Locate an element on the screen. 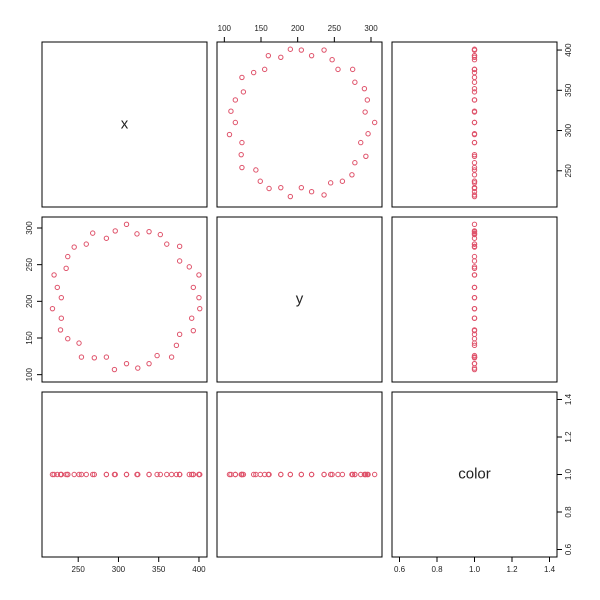 This screenshot has width=600, height=600. y-tick-label: 350 is located at coordinates (568, 90).